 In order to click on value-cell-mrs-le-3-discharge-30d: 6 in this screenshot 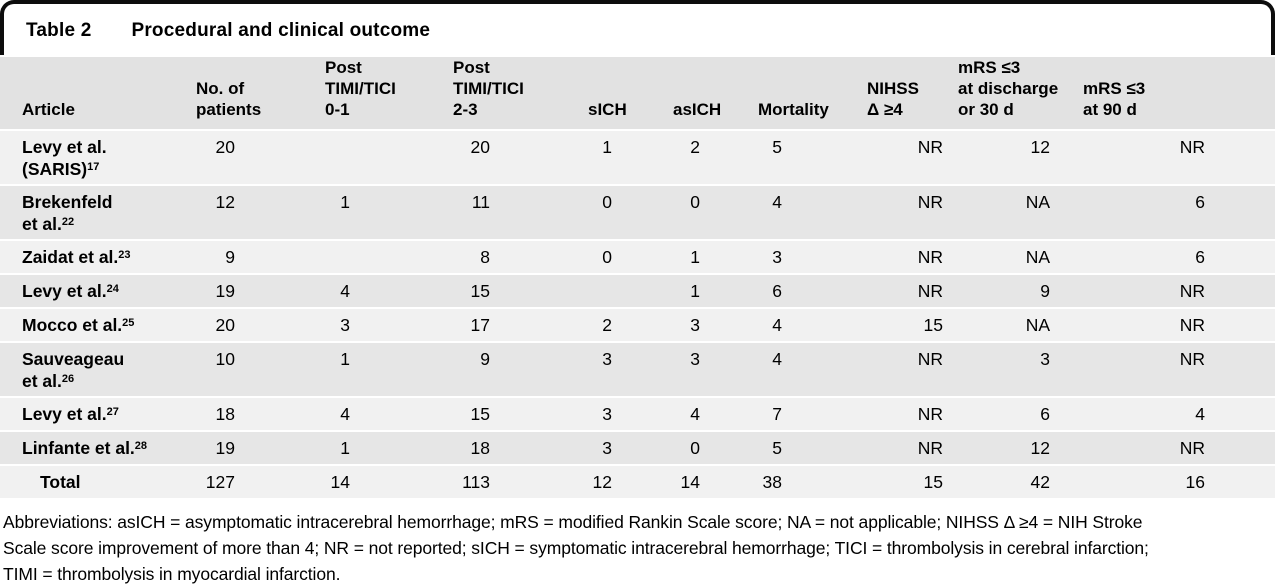, I will do `click(1045, 414)`.